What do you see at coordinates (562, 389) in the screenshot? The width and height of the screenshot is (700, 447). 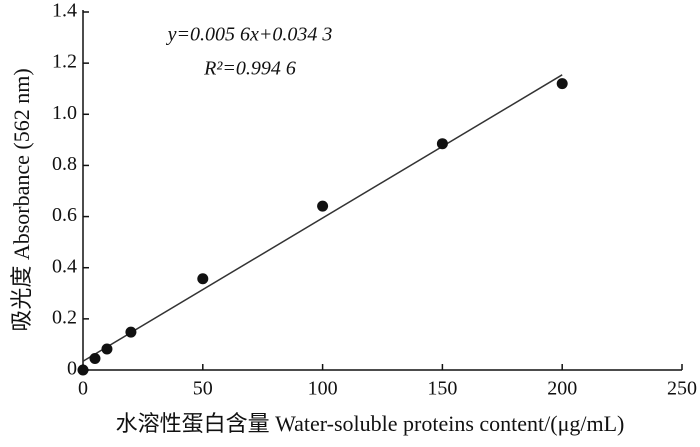 I see `x-tick-label: 200` at bounding box center [562, 389].